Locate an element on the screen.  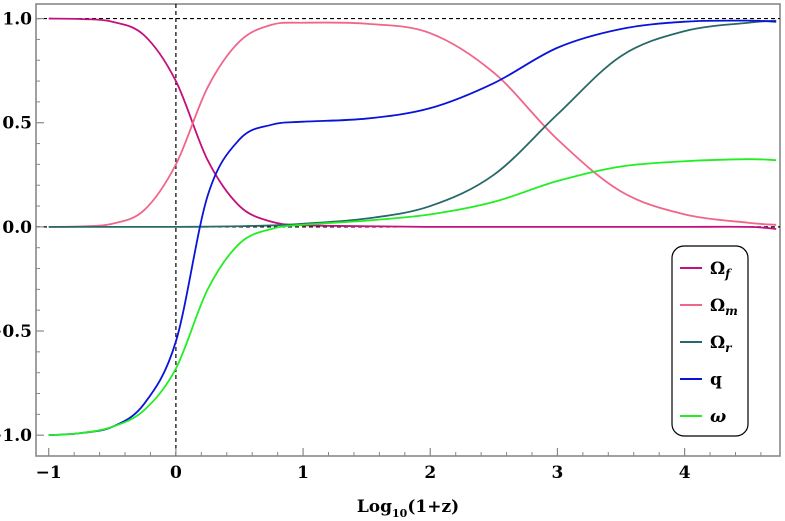
x-tick-label: 1 is located at coordinates (303, 473).